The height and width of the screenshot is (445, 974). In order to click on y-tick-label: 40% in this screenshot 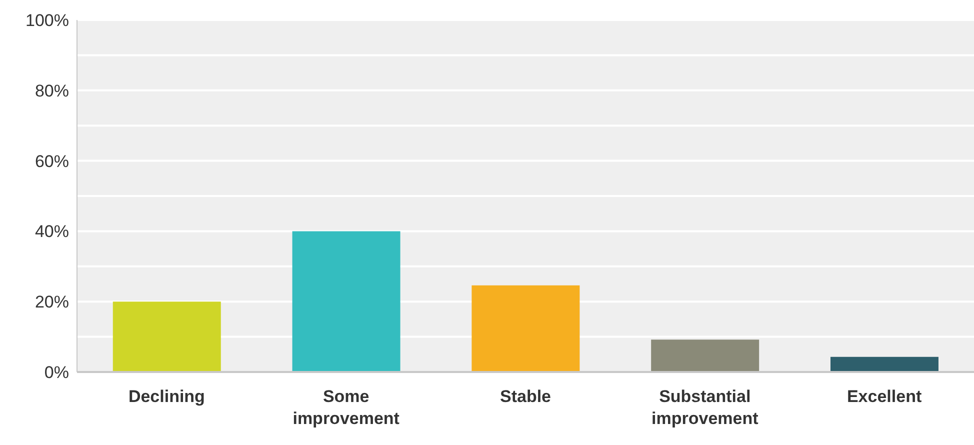, I will do `click(51, 232)`.